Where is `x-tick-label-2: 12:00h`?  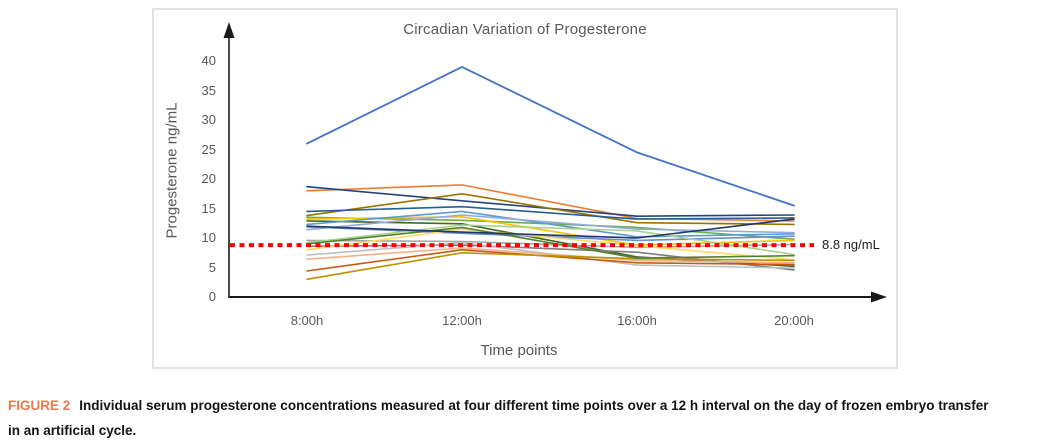
x-tick-label-2: 12:00h is located at coordinates (462, 320).